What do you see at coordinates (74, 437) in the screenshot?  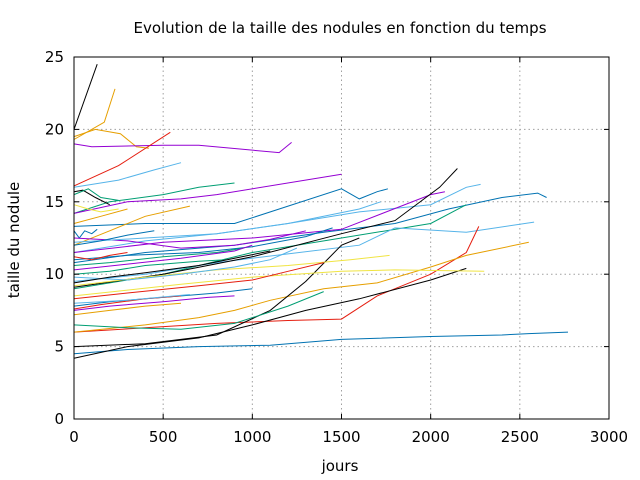 I see `x-tick-label: 0` at bounding box center [74, 437].